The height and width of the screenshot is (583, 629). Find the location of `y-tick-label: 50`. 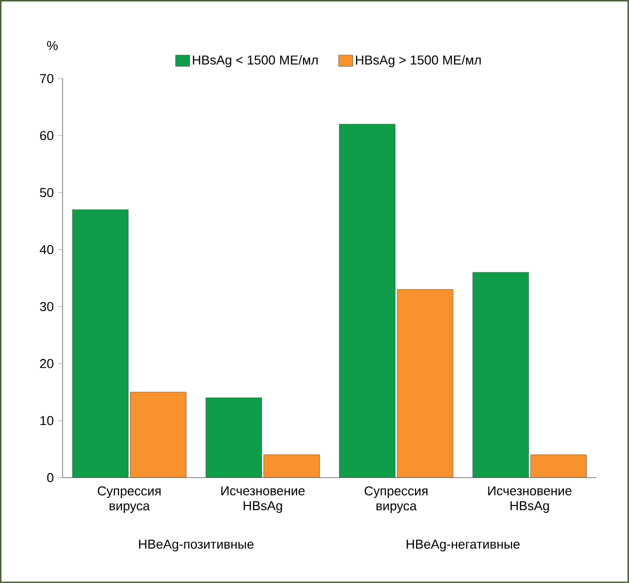

y-tick-label: 50 is located at coordinates (47, 193).